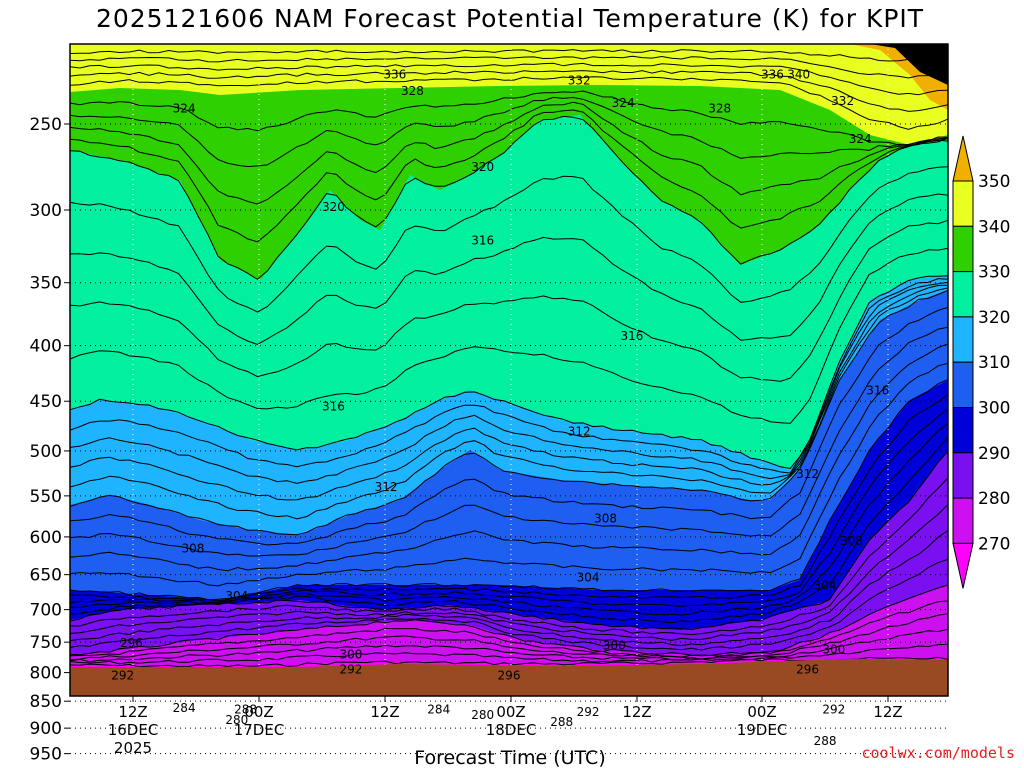  What do you see at coordinates (133, 730) in the screenshot?
I see `x-tick-date: 16DEC` at bounding box center [133, 730].